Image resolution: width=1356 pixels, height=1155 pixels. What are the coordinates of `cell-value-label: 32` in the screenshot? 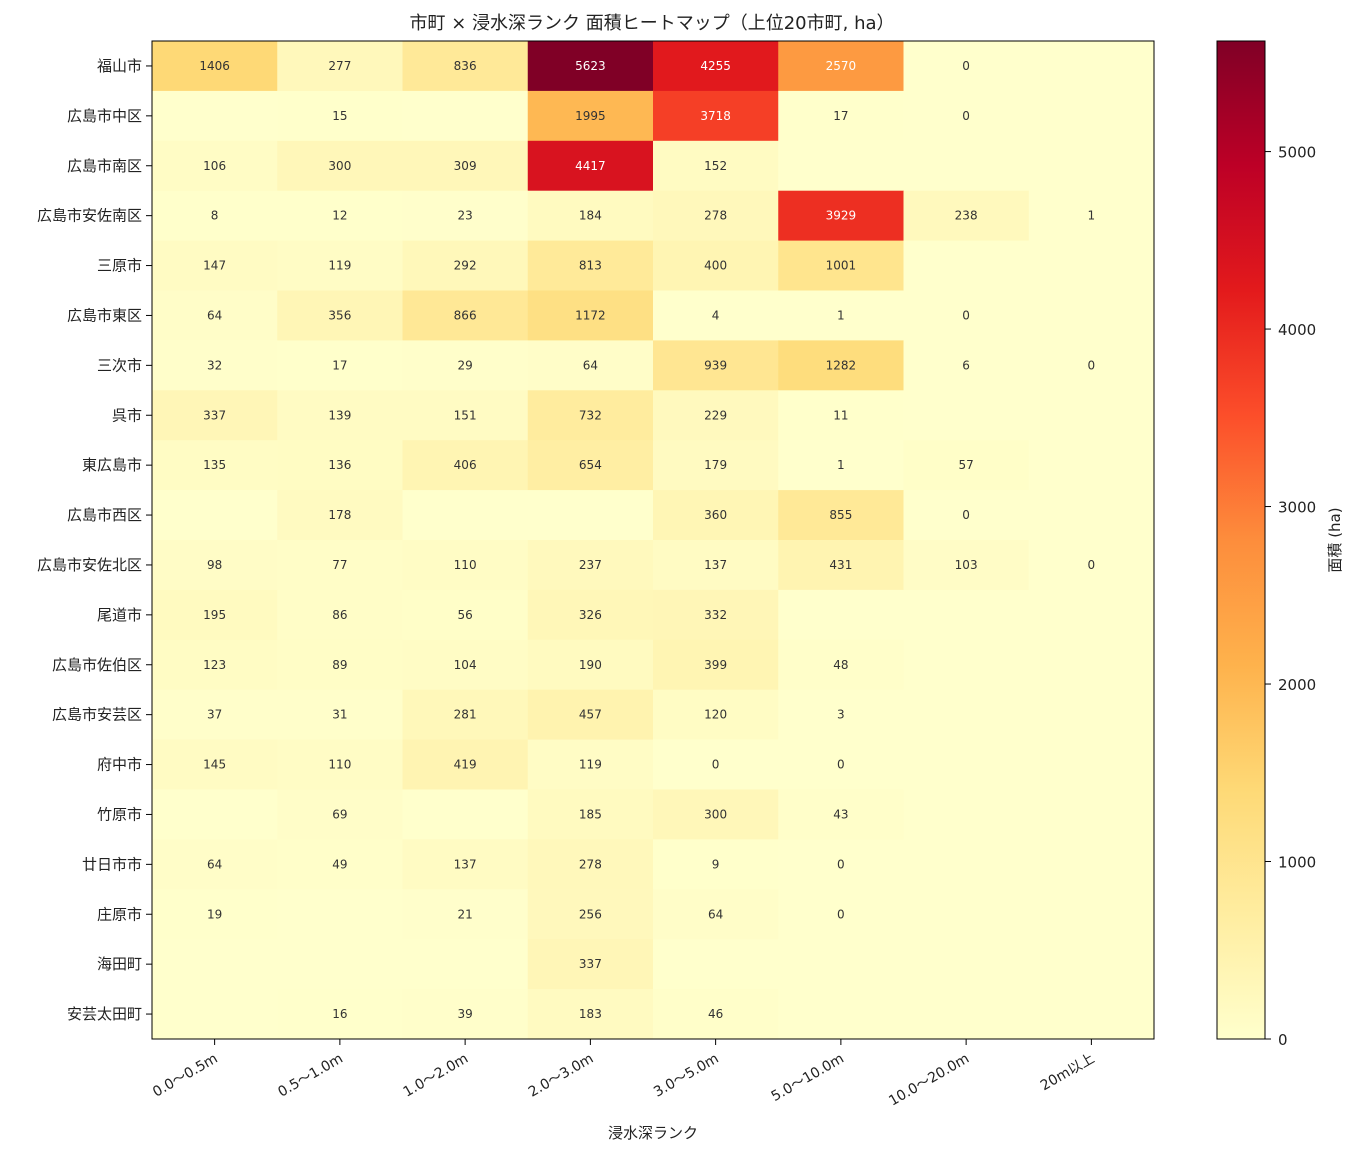 It's located at (214, 365).